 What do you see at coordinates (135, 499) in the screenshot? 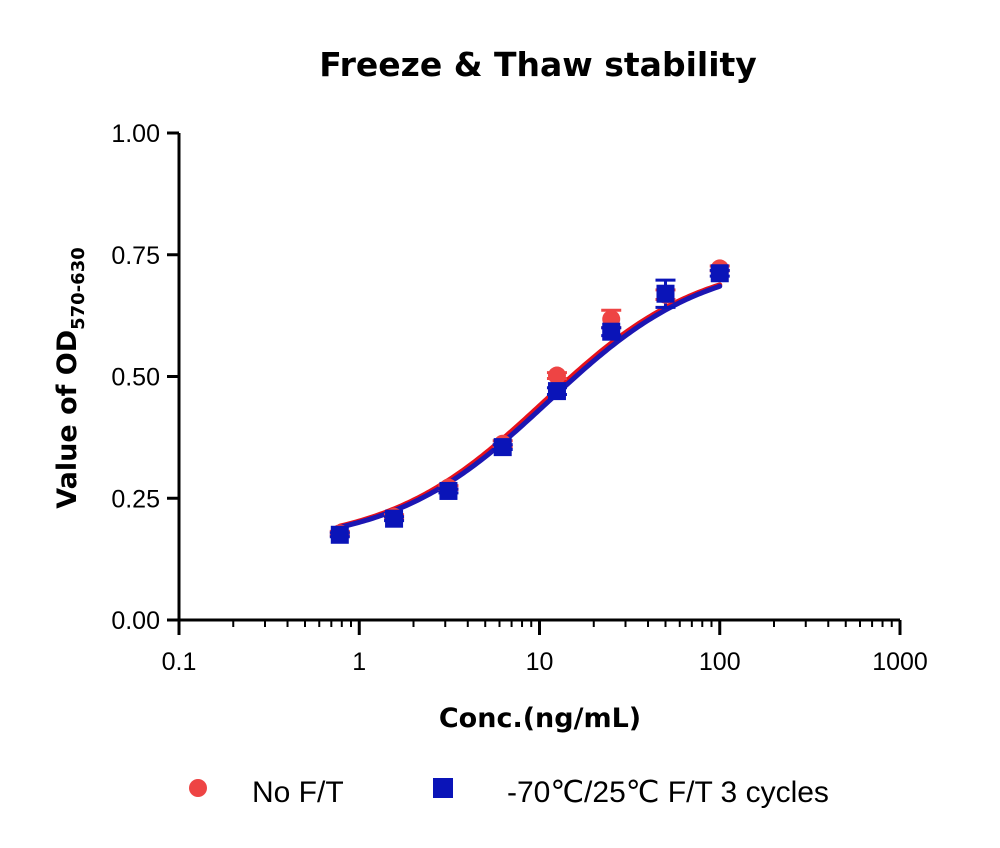
I see `y-tick-label: 0.25` at bounding box center [135, 499].